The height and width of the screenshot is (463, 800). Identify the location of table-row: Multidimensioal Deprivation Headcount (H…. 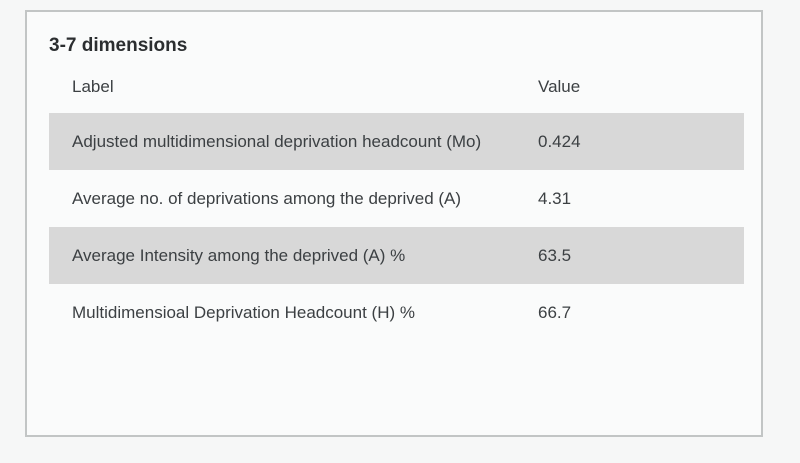
(396, 312).